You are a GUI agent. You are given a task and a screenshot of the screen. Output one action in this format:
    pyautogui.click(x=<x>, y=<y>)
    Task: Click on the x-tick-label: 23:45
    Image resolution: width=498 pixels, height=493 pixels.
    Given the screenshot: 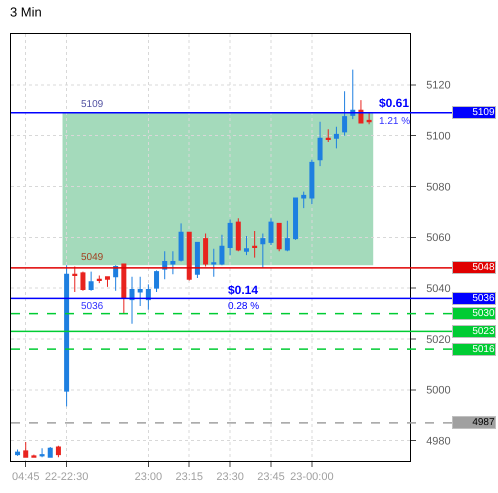 What is the action you would take?
    pyautogui.click(x=271, y=477)
    